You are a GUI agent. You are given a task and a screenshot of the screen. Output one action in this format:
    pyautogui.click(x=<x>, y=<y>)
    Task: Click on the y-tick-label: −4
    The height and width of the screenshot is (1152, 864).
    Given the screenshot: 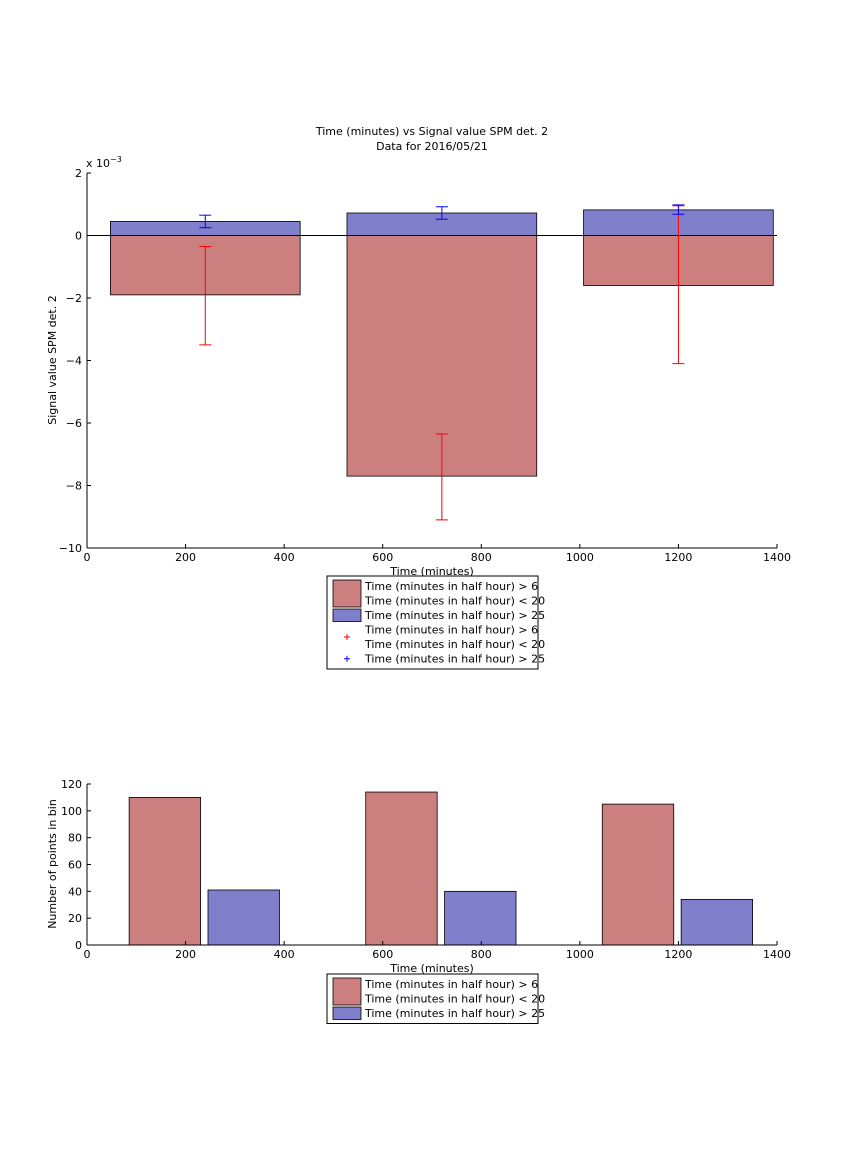 What is the action you would take?
    pyautogui.click(x=74, y=361)
    